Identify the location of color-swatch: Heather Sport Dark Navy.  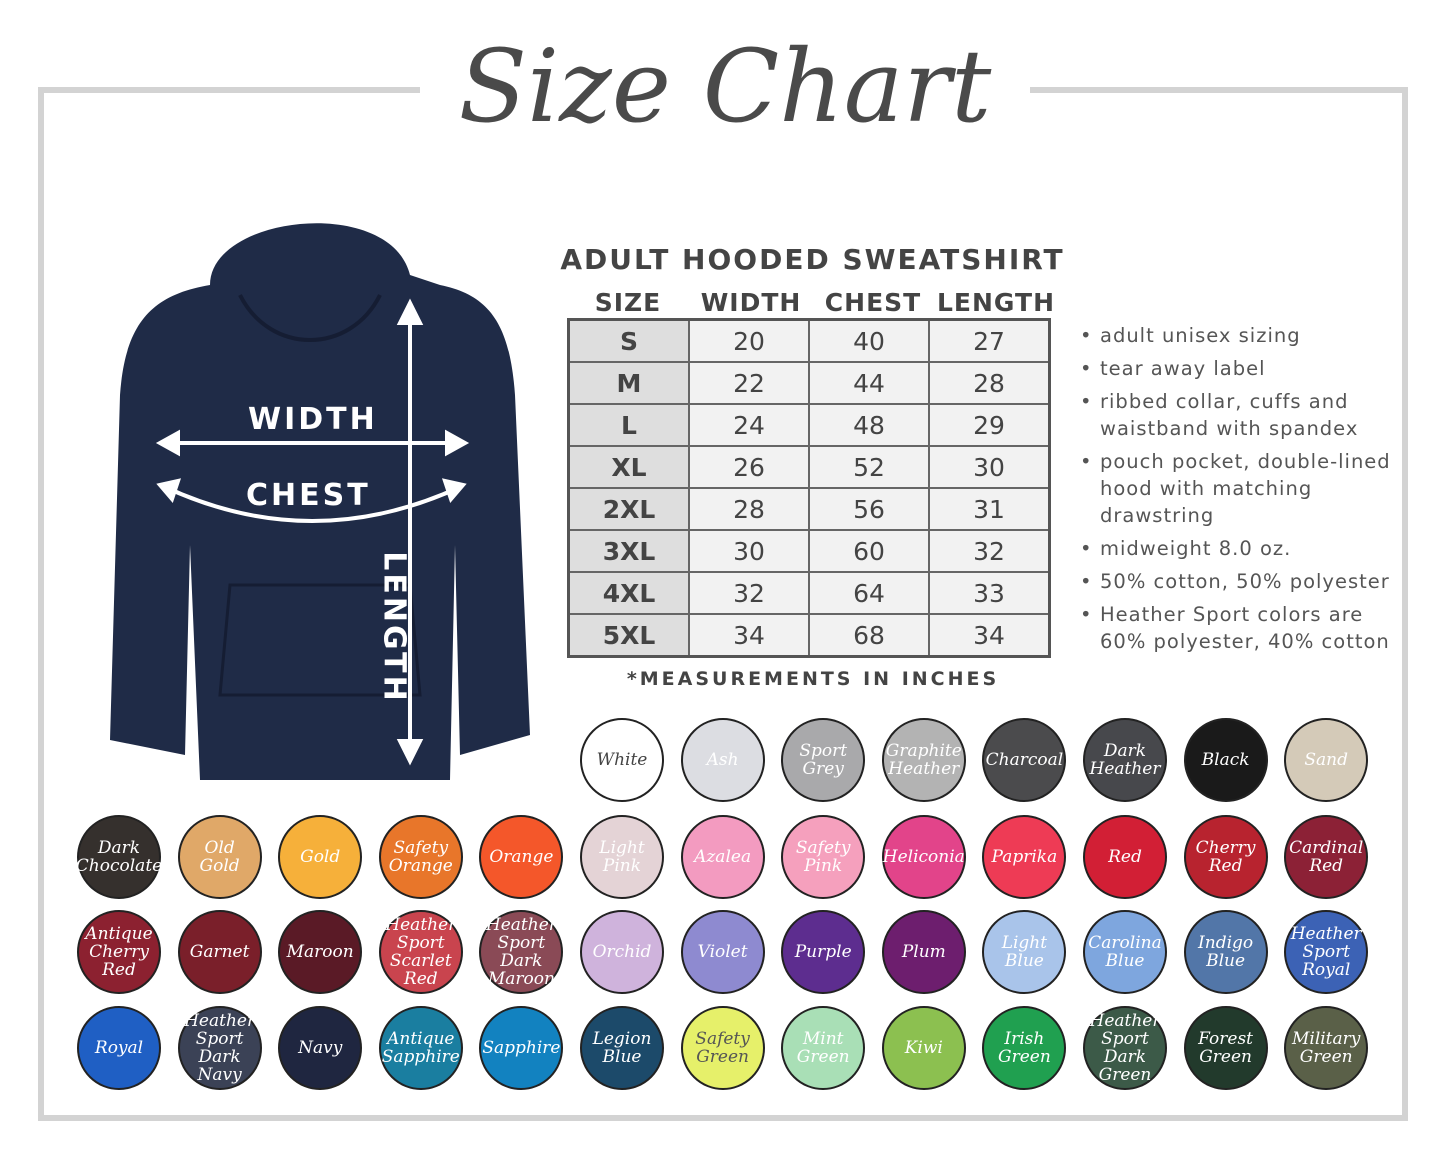
(219, 1048).